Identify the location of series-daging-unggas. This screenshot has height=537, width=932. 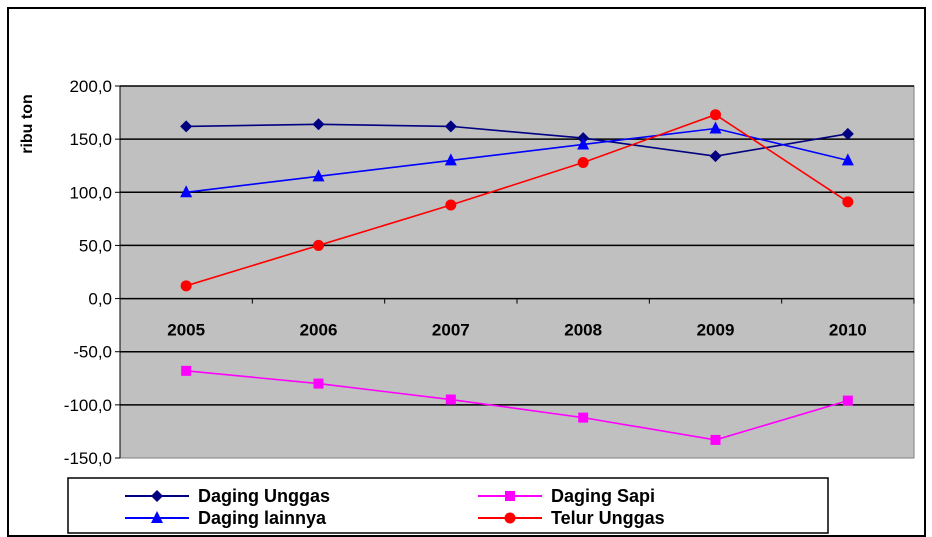
(517, 140).